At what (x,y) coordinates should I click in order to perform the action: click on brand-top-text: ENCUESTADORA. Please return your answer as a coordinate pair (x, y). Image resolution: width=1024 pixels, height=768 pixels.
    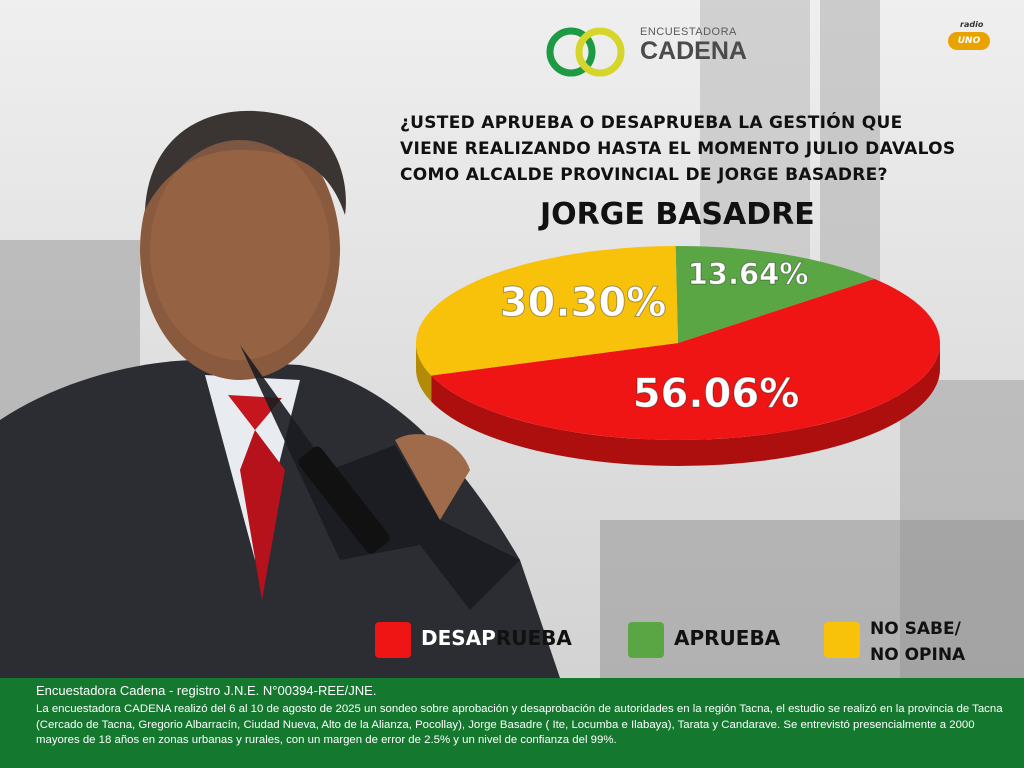
    Looking at the image, I should click on (688, 32).